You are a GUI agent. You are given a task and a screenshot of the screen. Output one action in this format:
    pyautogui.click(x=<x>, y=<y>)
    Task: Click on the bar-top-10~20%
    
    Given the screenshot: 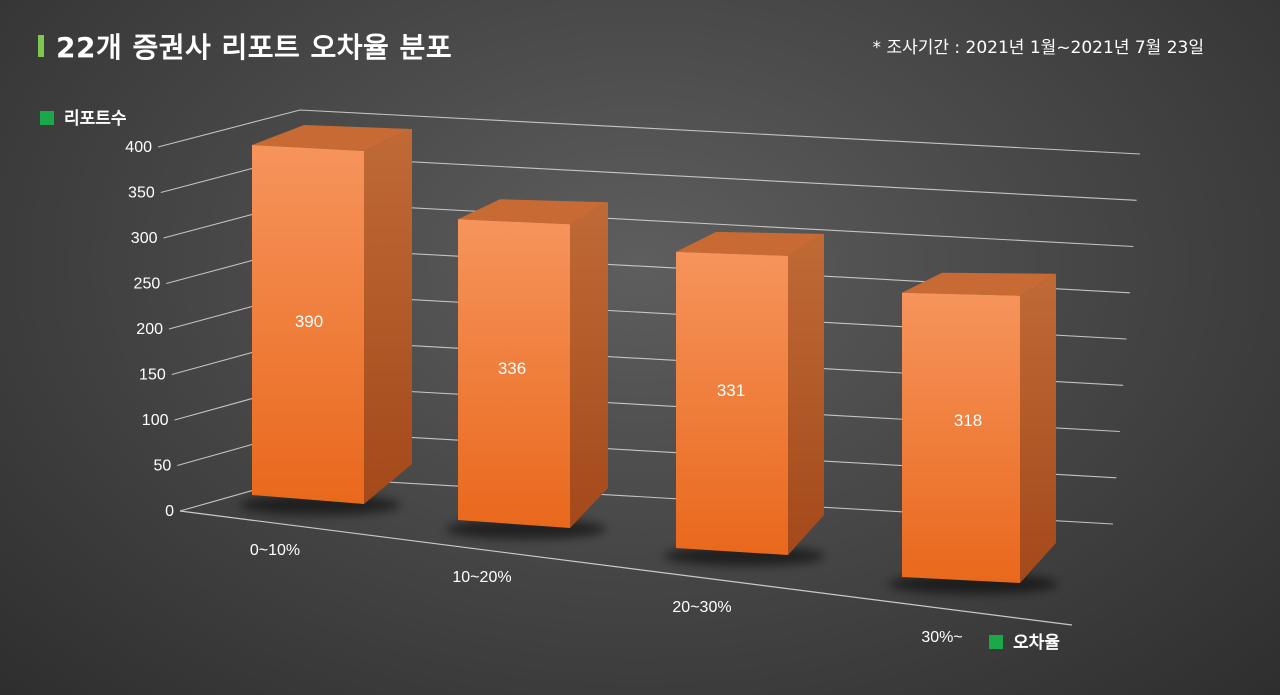 What is the action you would take?
    pyautogui.click(x=533, y=212)
    